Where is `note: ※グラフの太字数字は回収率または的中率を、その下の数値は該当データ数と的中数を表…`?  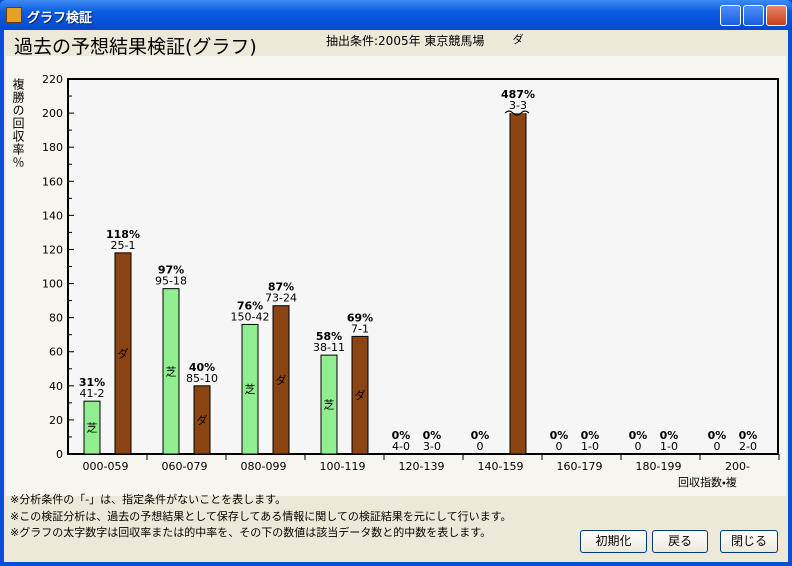 note: ※グラフの太字数字は回収率または的中率を、その下の数値は該当データ数と的中数を表… is located at coordinates (251, 532).